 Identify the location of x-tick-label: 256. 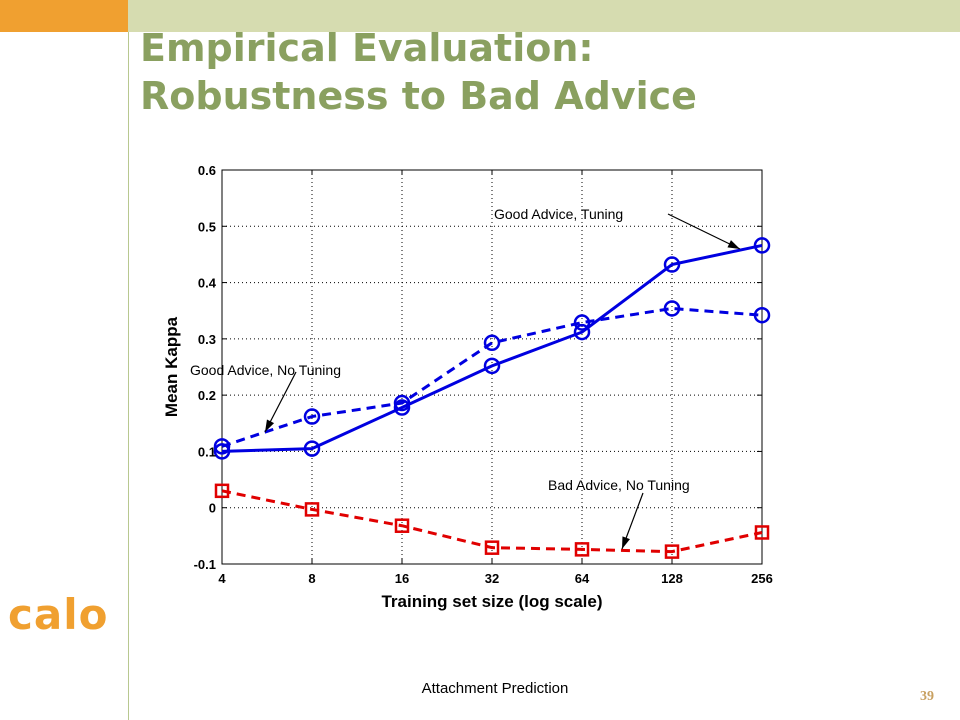
(762, 578).